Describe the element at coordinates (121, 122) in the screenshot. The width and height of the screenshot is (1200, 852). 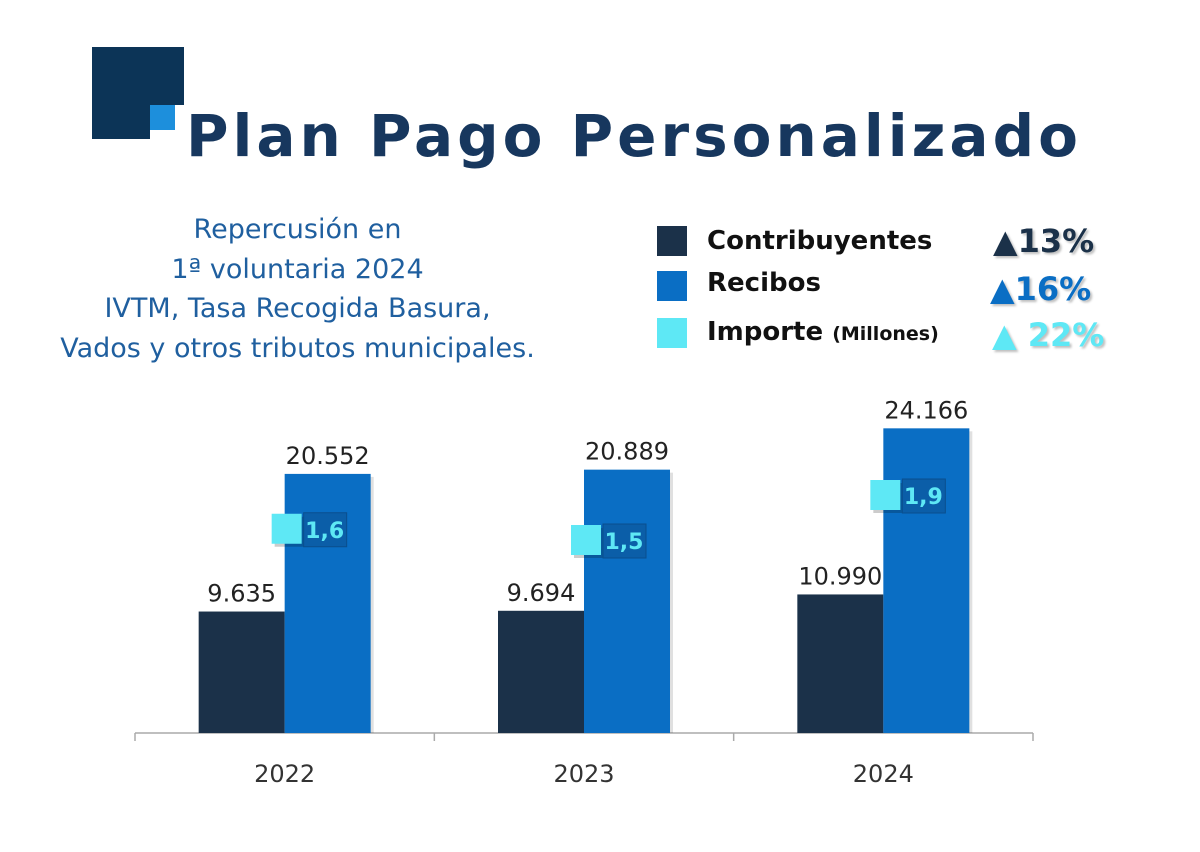
I see `logo-dark-block-lower` at that location.